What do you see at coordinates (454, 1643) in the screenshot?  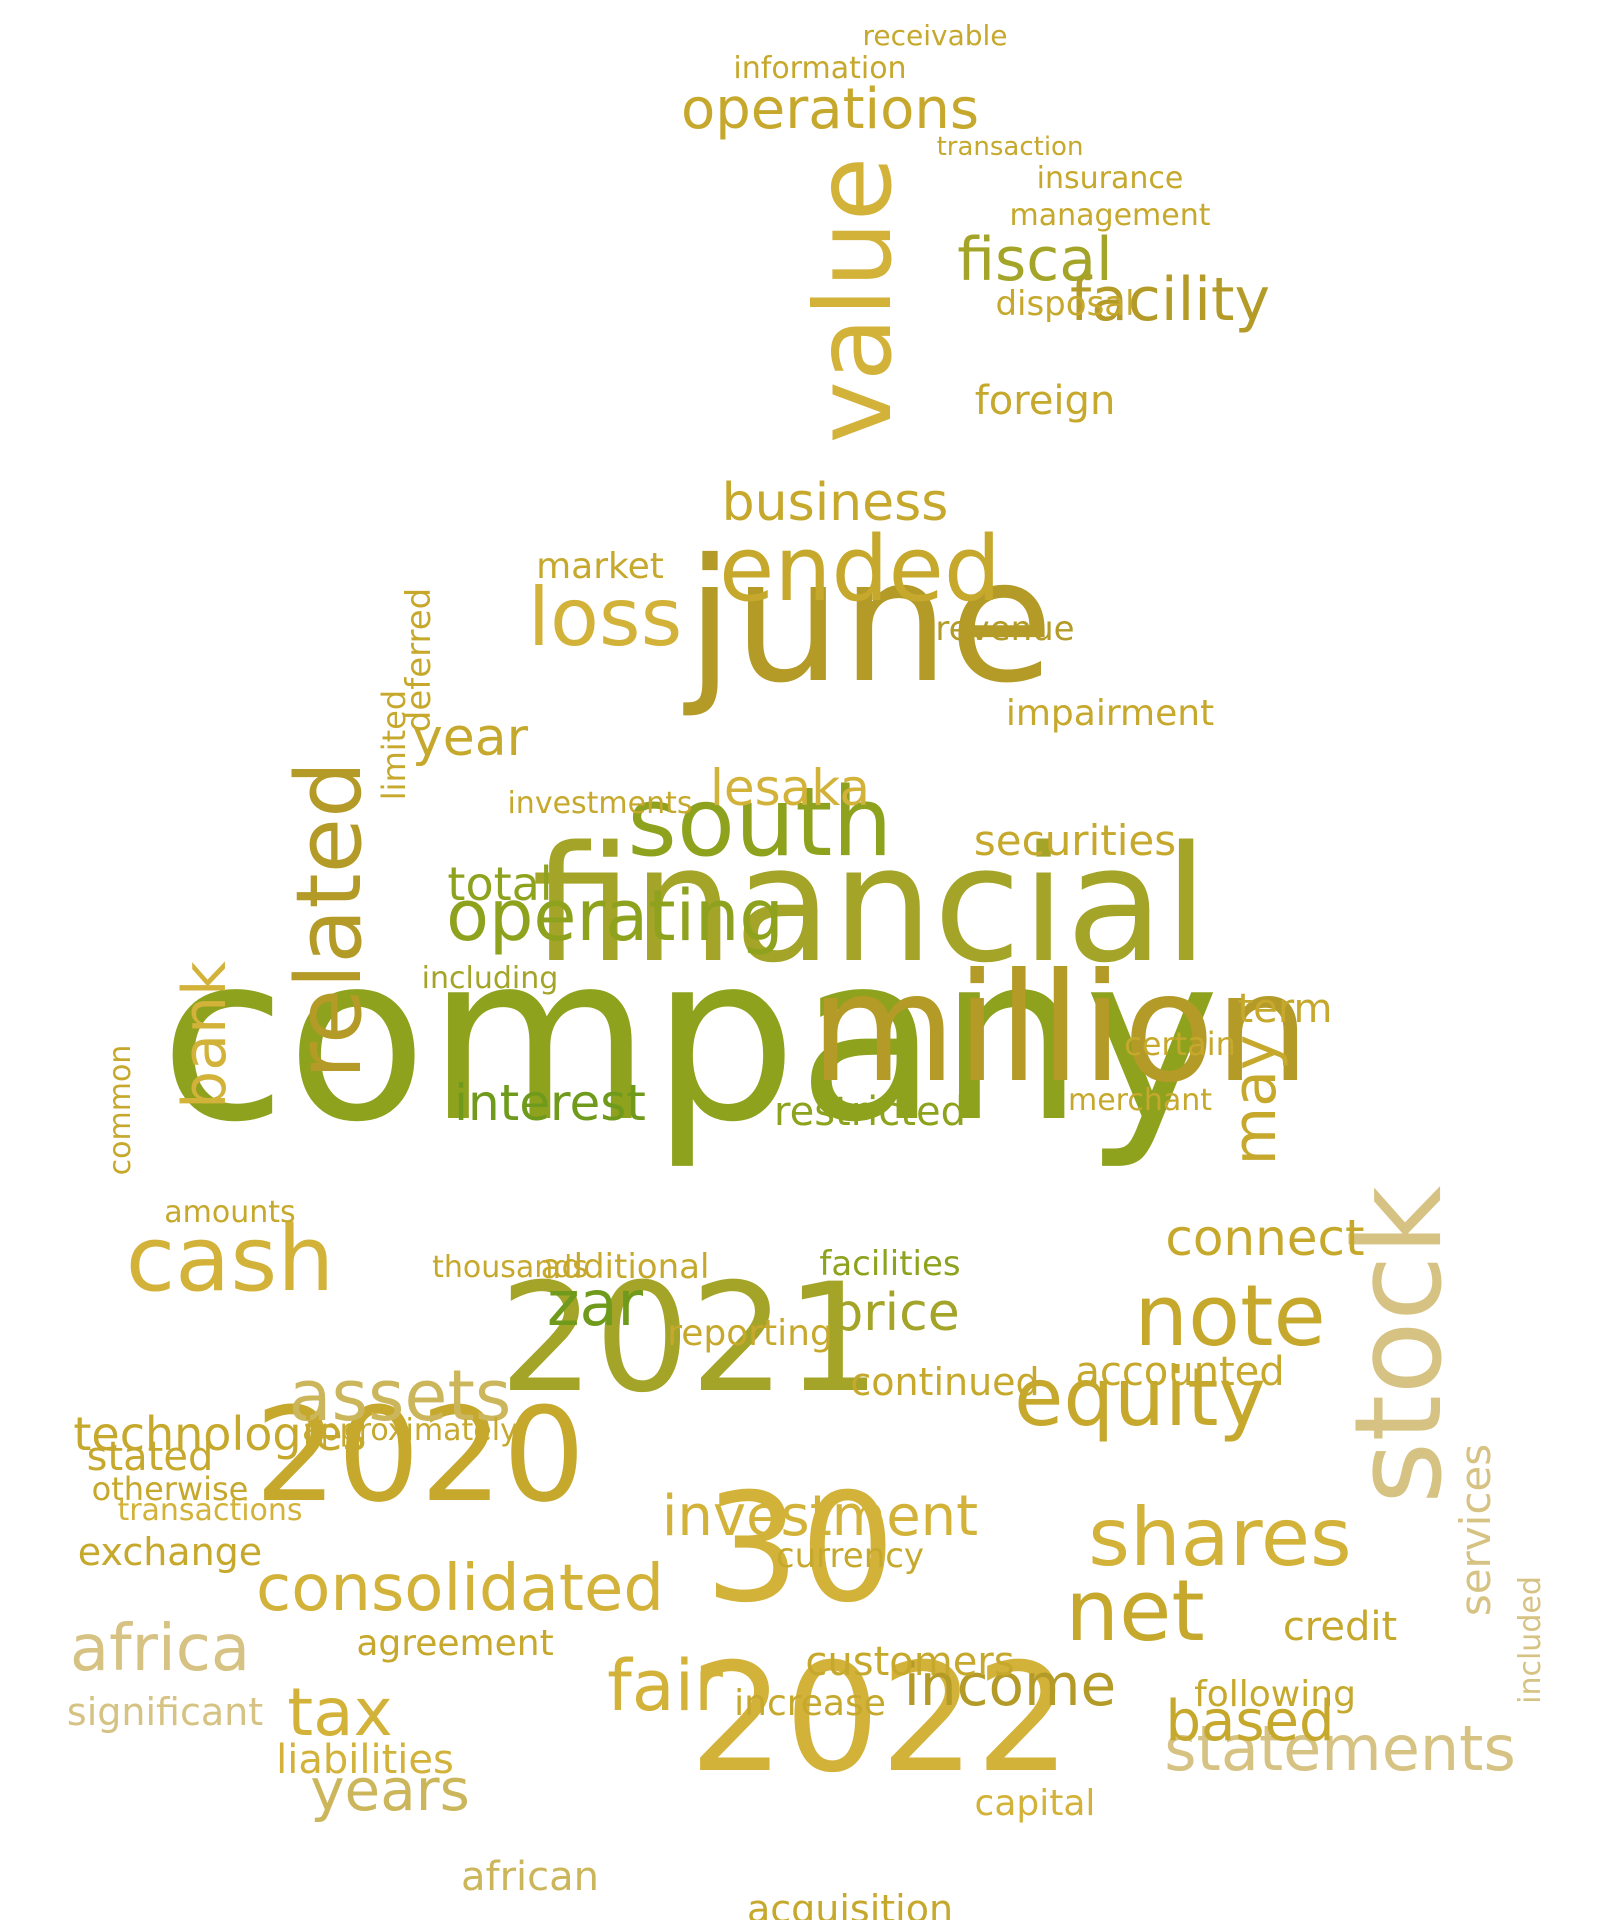 I see `word-cloud-word: agreement` at bounding box center [454, 1643].